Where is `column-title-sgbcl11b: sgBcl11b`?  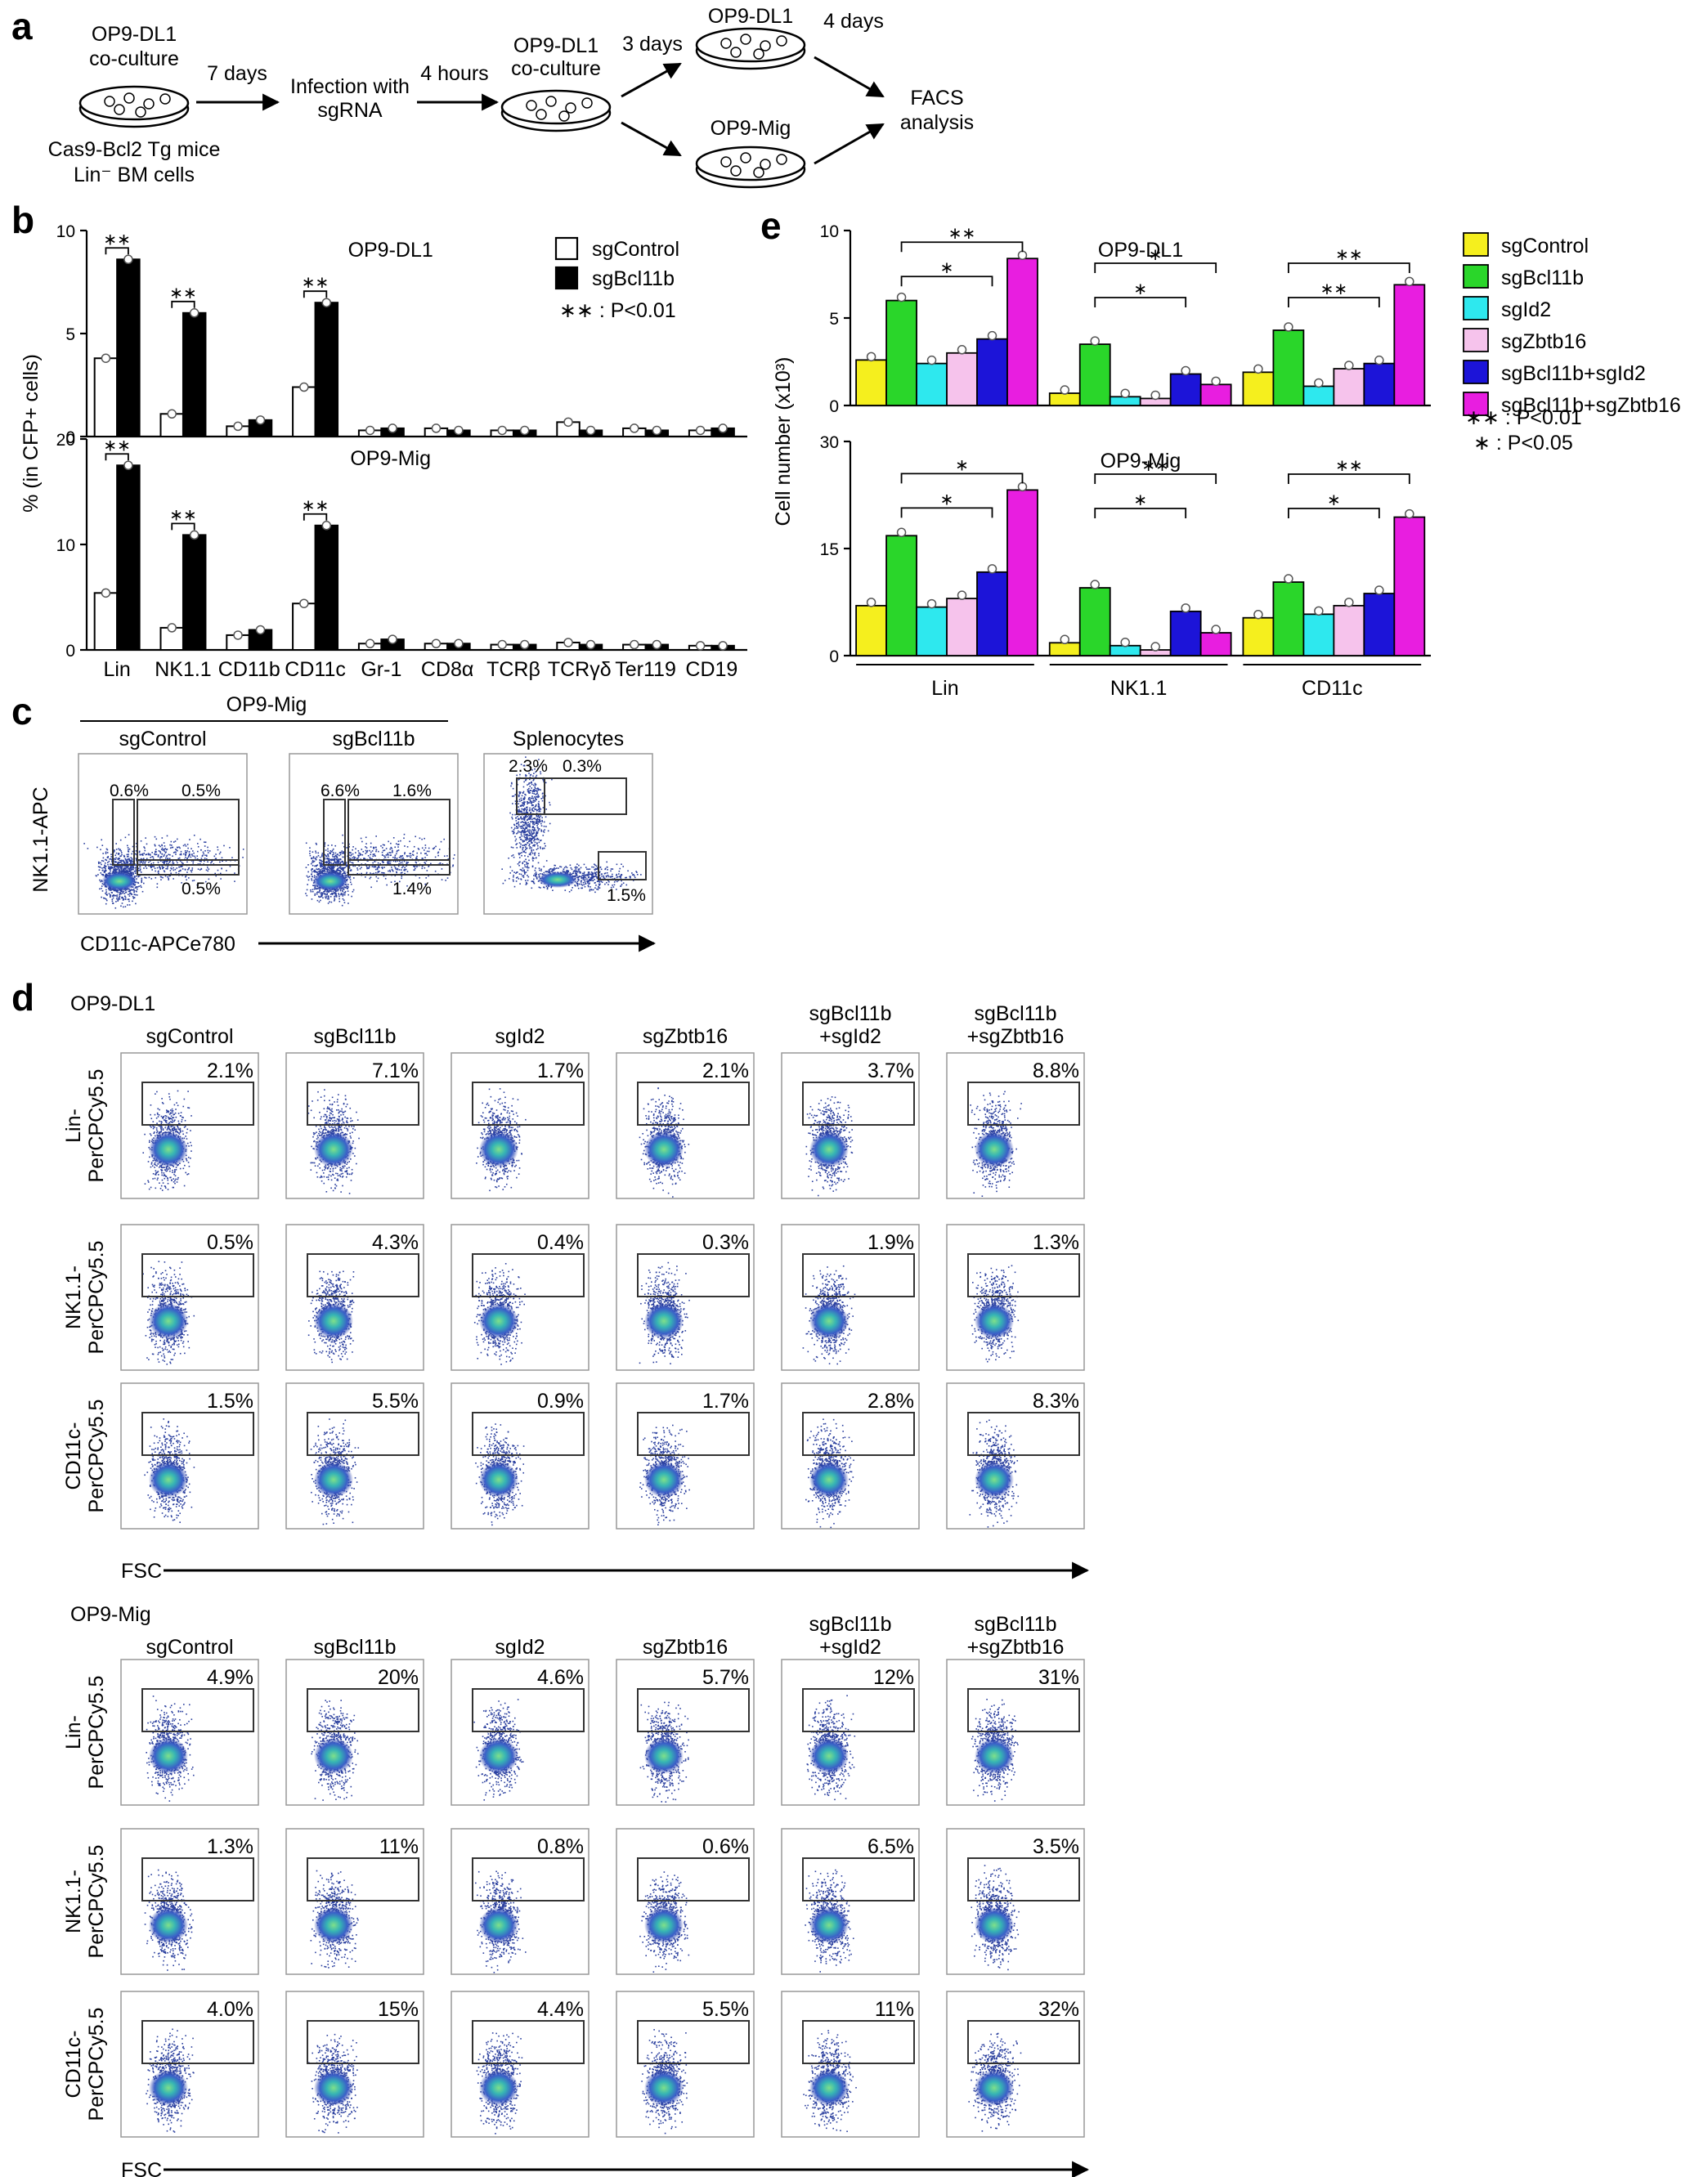 column-title-sgbcl11b: sgBcl11b is located at coordinates (356, 1036).